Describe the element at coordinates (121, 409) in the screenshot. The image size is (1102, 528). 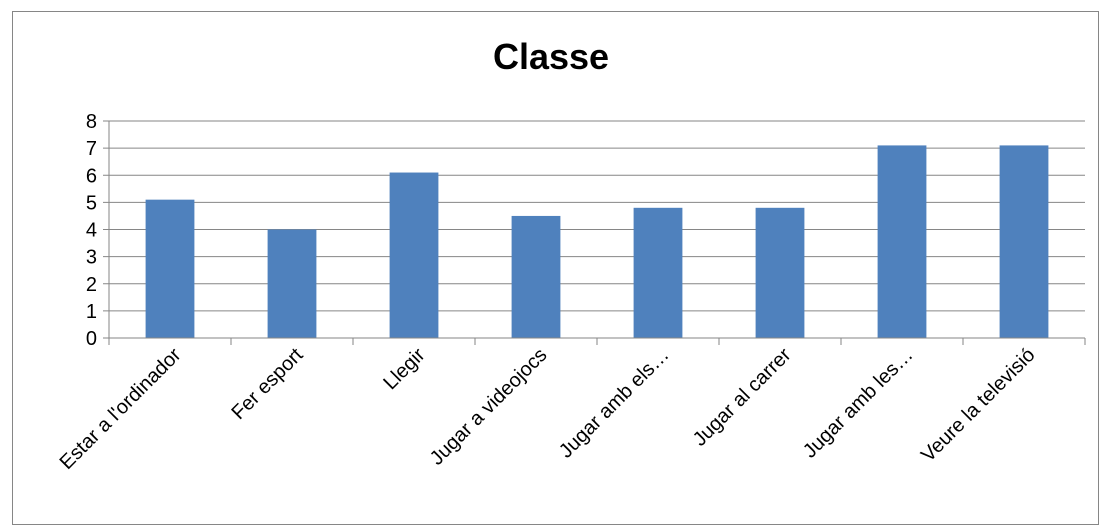
I see `x-category-label: Estar a l'ordinador` at that location.